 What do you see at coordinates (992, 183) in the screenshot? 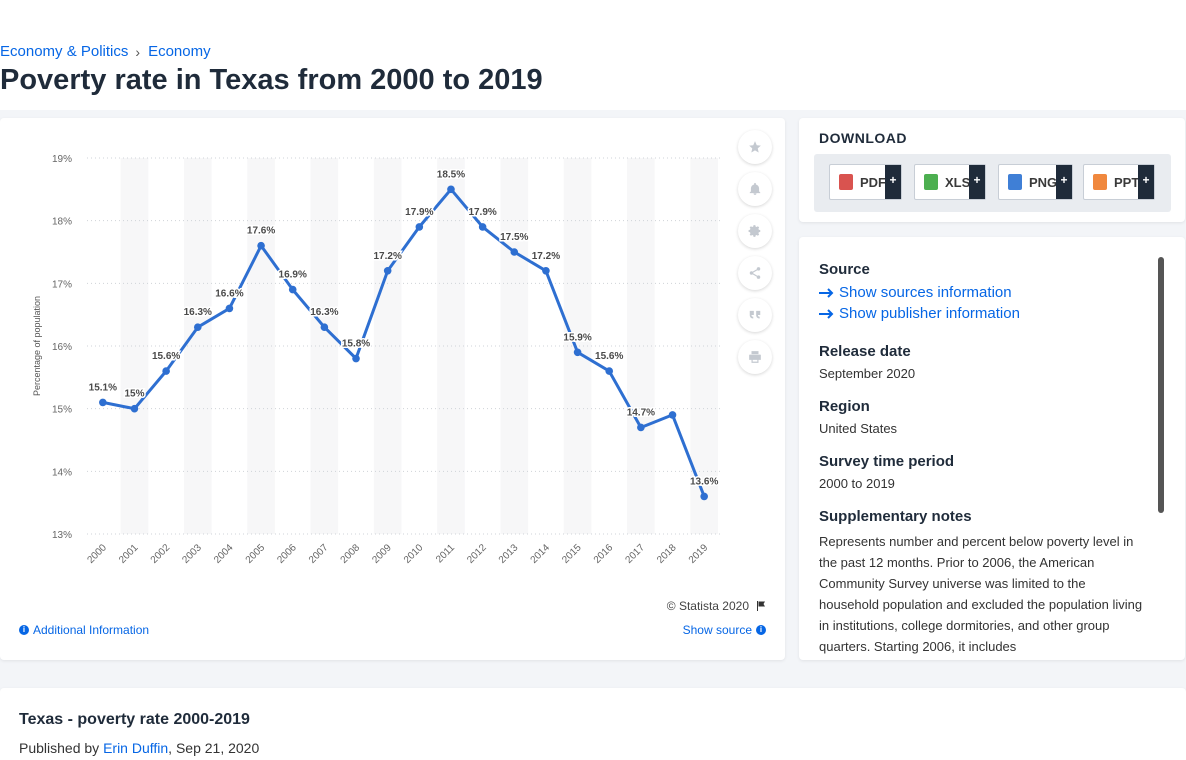
I see `download-buttons-row: PDF + XLS + PNG + PPT +` at bounding box center [992, 183].